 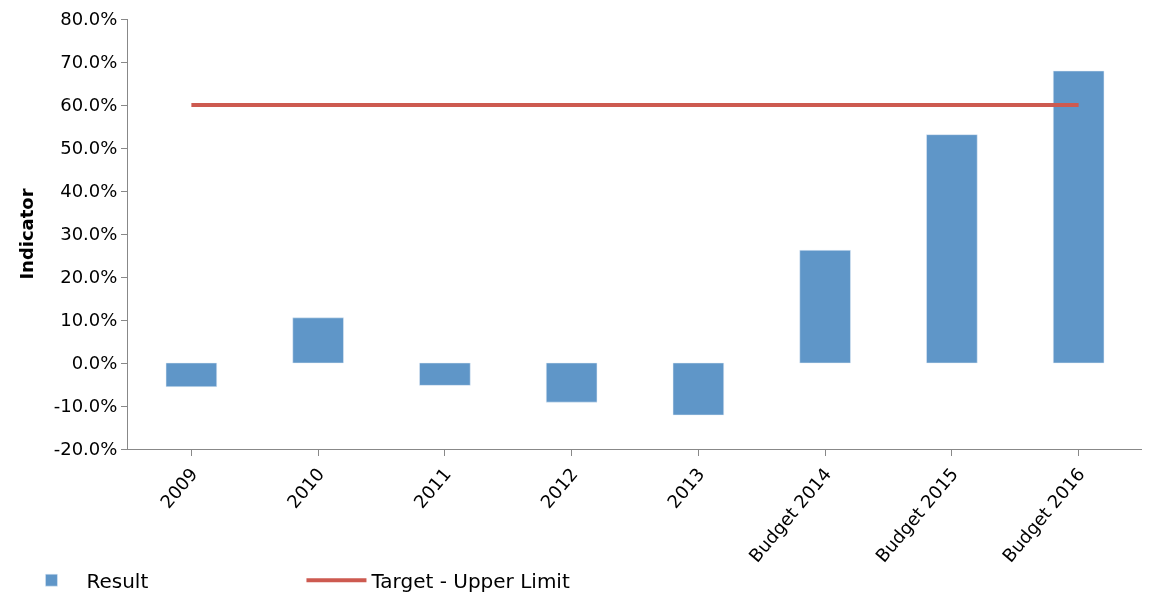 I want to click on y-tick-label: 10.0%, so click(x=89, y=320).